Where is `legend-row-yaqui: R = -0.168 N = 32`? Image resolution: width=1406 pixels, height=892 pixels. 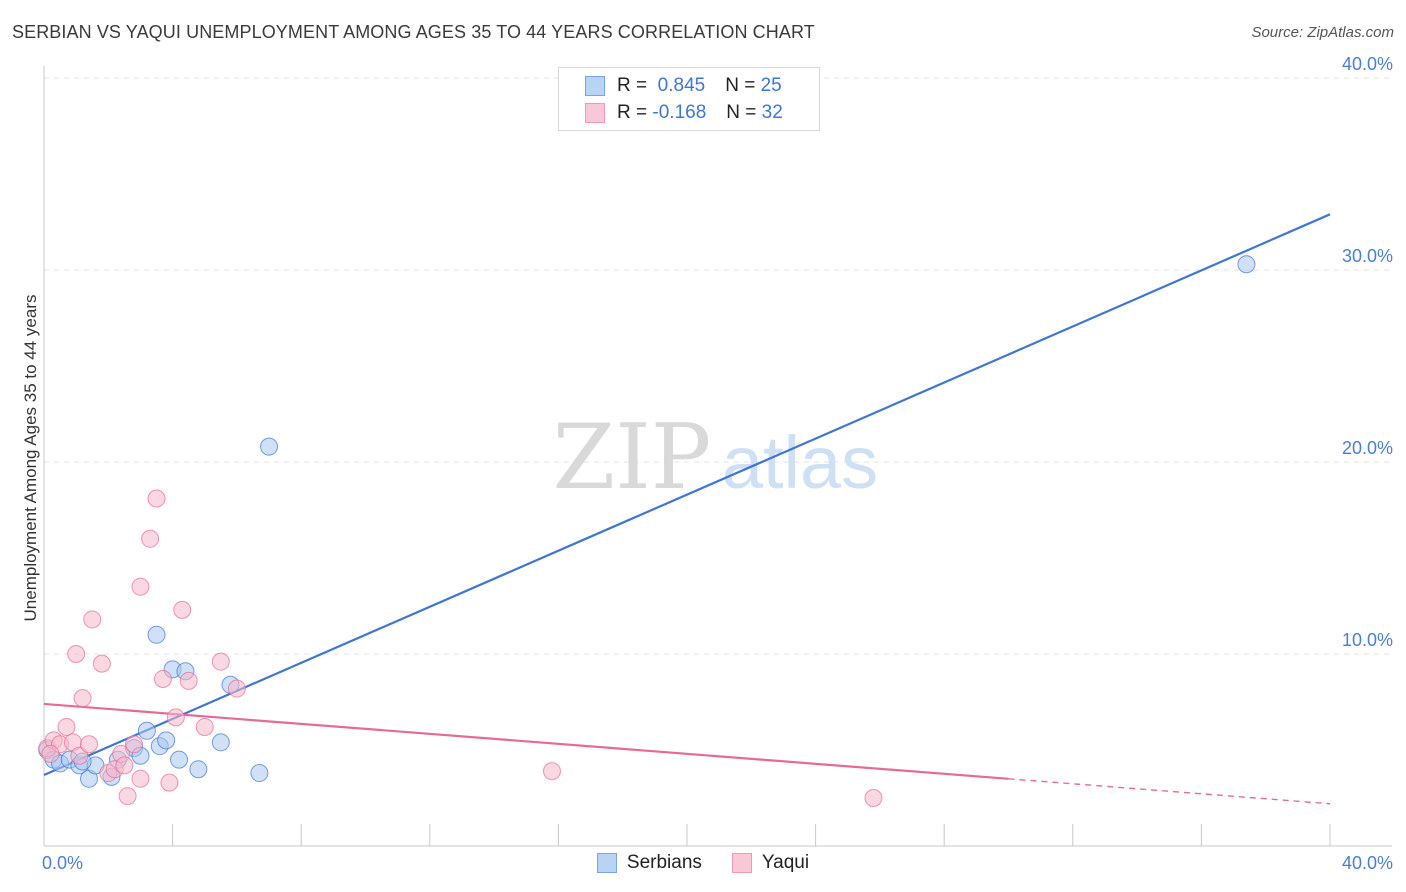
legend-row-yaqui: R = -0.168 N = 32 is located at coordinates (684, 113).